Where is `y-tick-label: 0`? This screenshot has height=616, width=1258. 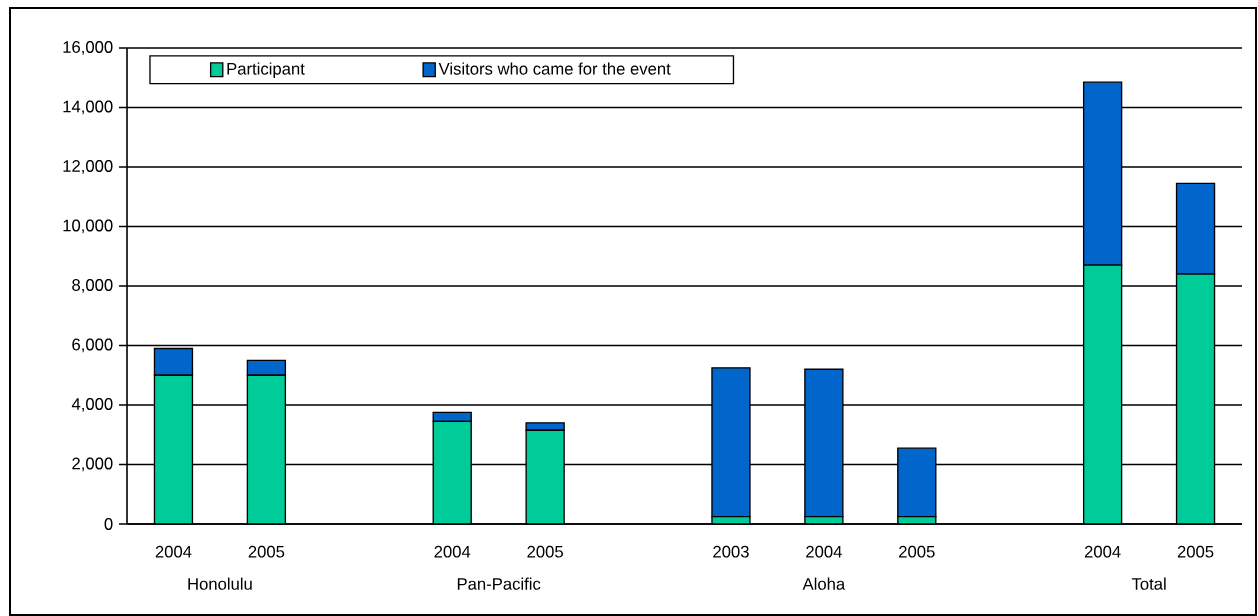 y-tick-label: 0 is located at coordinates (108, 524).